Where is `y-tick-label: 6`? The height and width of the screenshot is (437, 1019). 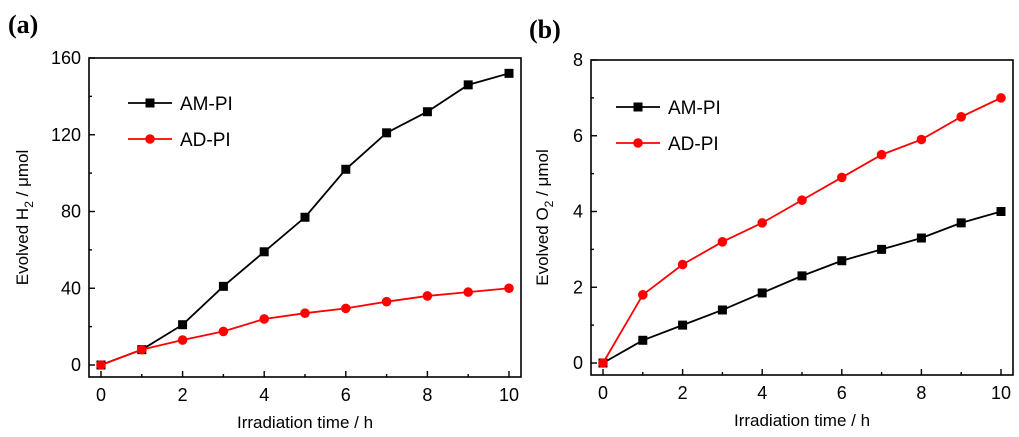 y-tick-label: 6 is located at coordinates (578, 136).